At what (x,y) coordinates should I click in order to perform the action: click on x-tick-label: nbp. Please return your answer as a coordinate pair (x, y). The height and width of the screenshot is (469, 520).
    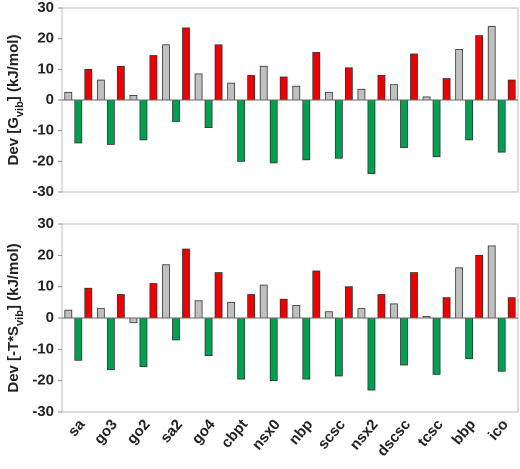
    Looking at the image, I should click on (301, 432).